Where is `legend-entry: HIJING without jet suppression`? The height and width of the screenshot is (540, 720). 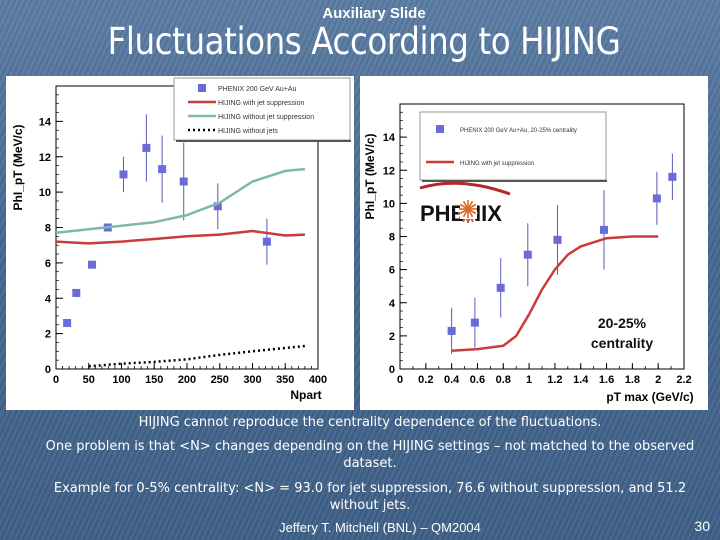 legend-entry: HIJING without jet suppression is located at coordinates (266, 117).